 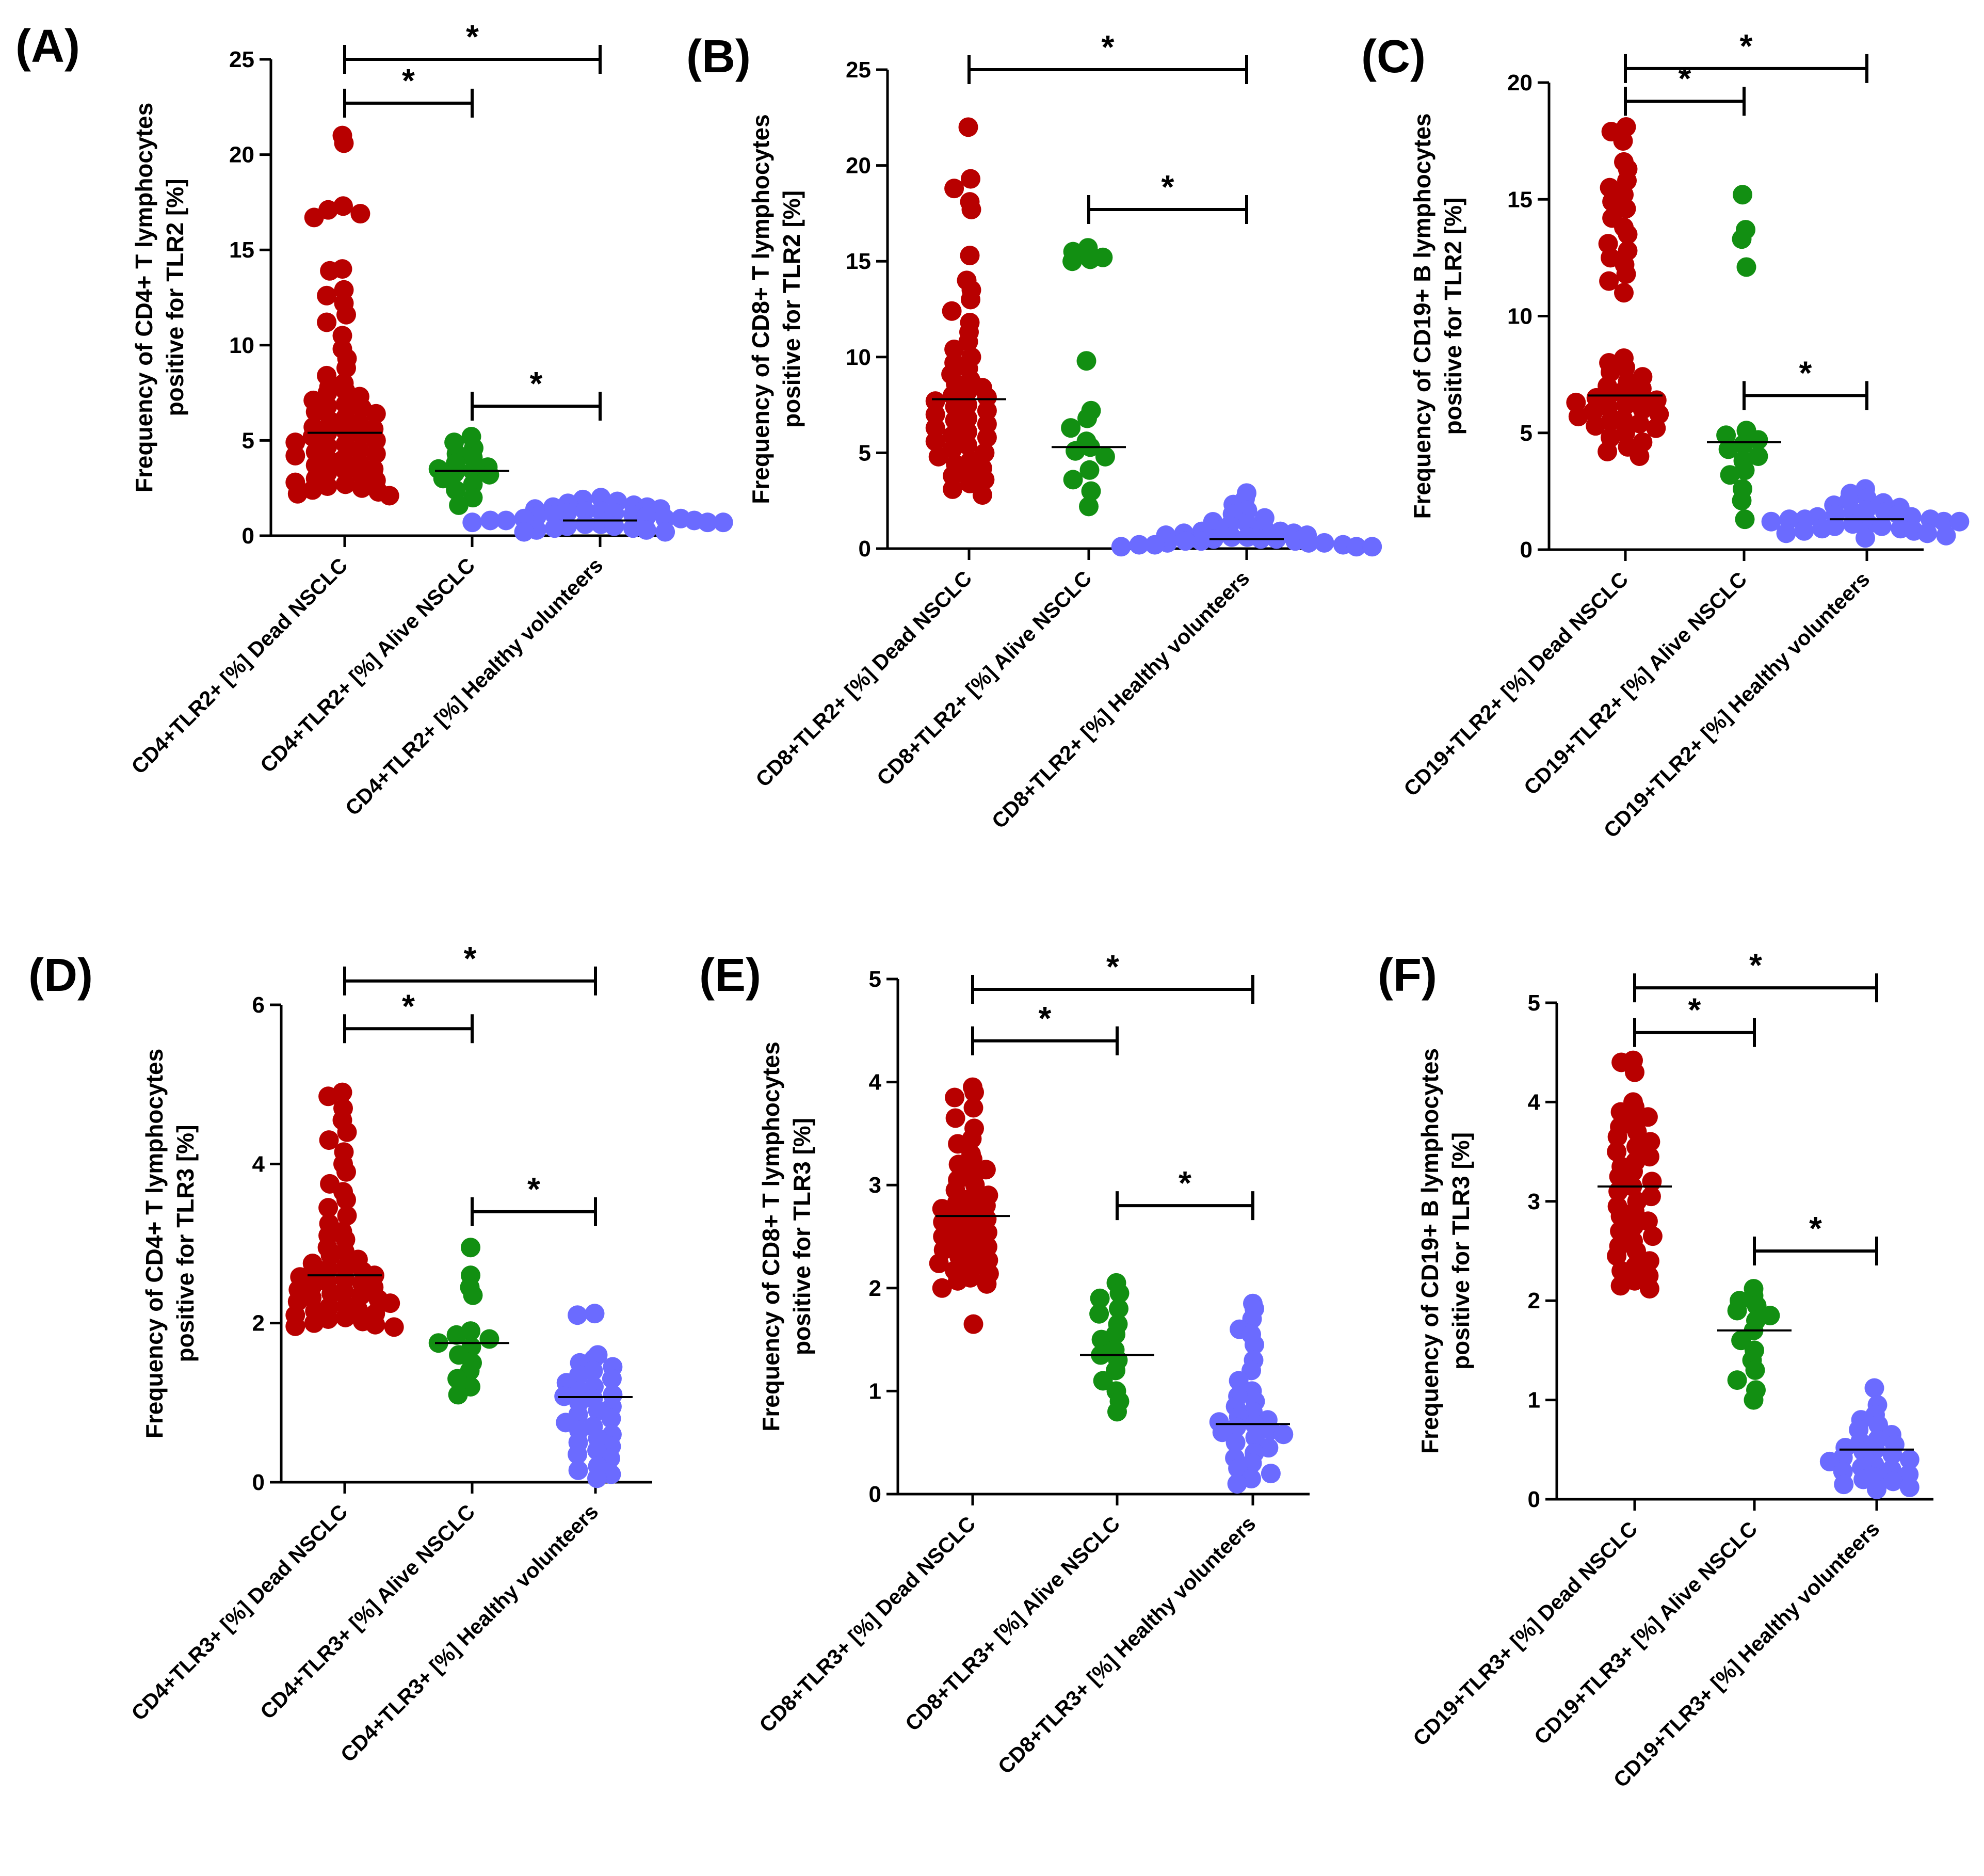 I want to click on y-axis-label: positive for TLR2 [%], so click(x=791, y=309).